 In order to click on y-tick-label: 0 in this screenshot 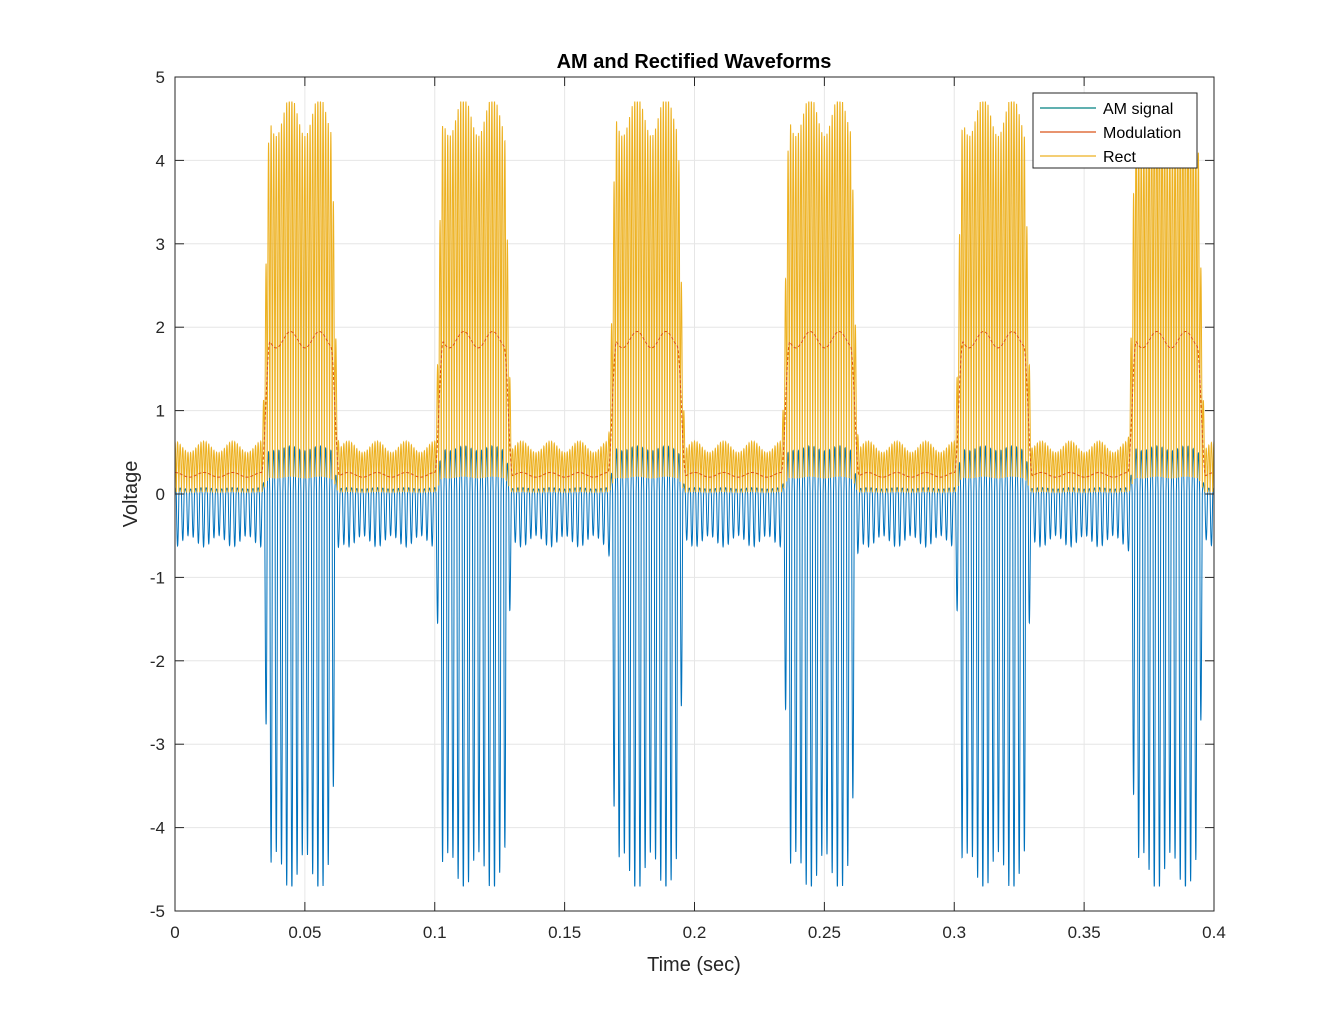, I will do `click(160, 494)`.